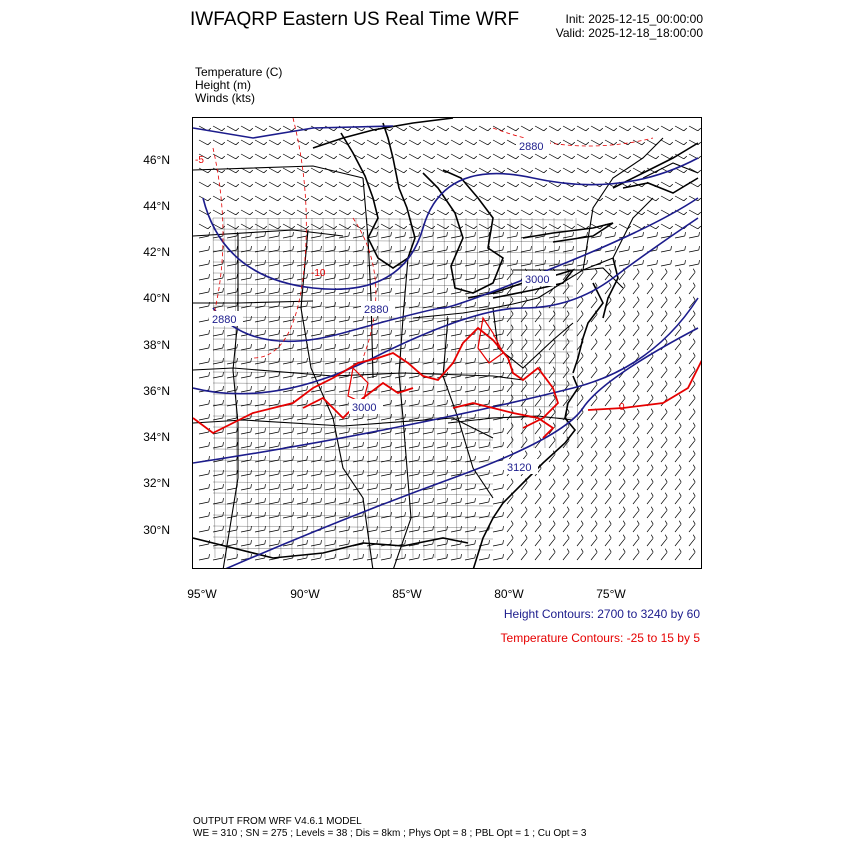  Describe the element at coordinates (519, 468) in the screenshot. I see `height-label: 3120` at that location.